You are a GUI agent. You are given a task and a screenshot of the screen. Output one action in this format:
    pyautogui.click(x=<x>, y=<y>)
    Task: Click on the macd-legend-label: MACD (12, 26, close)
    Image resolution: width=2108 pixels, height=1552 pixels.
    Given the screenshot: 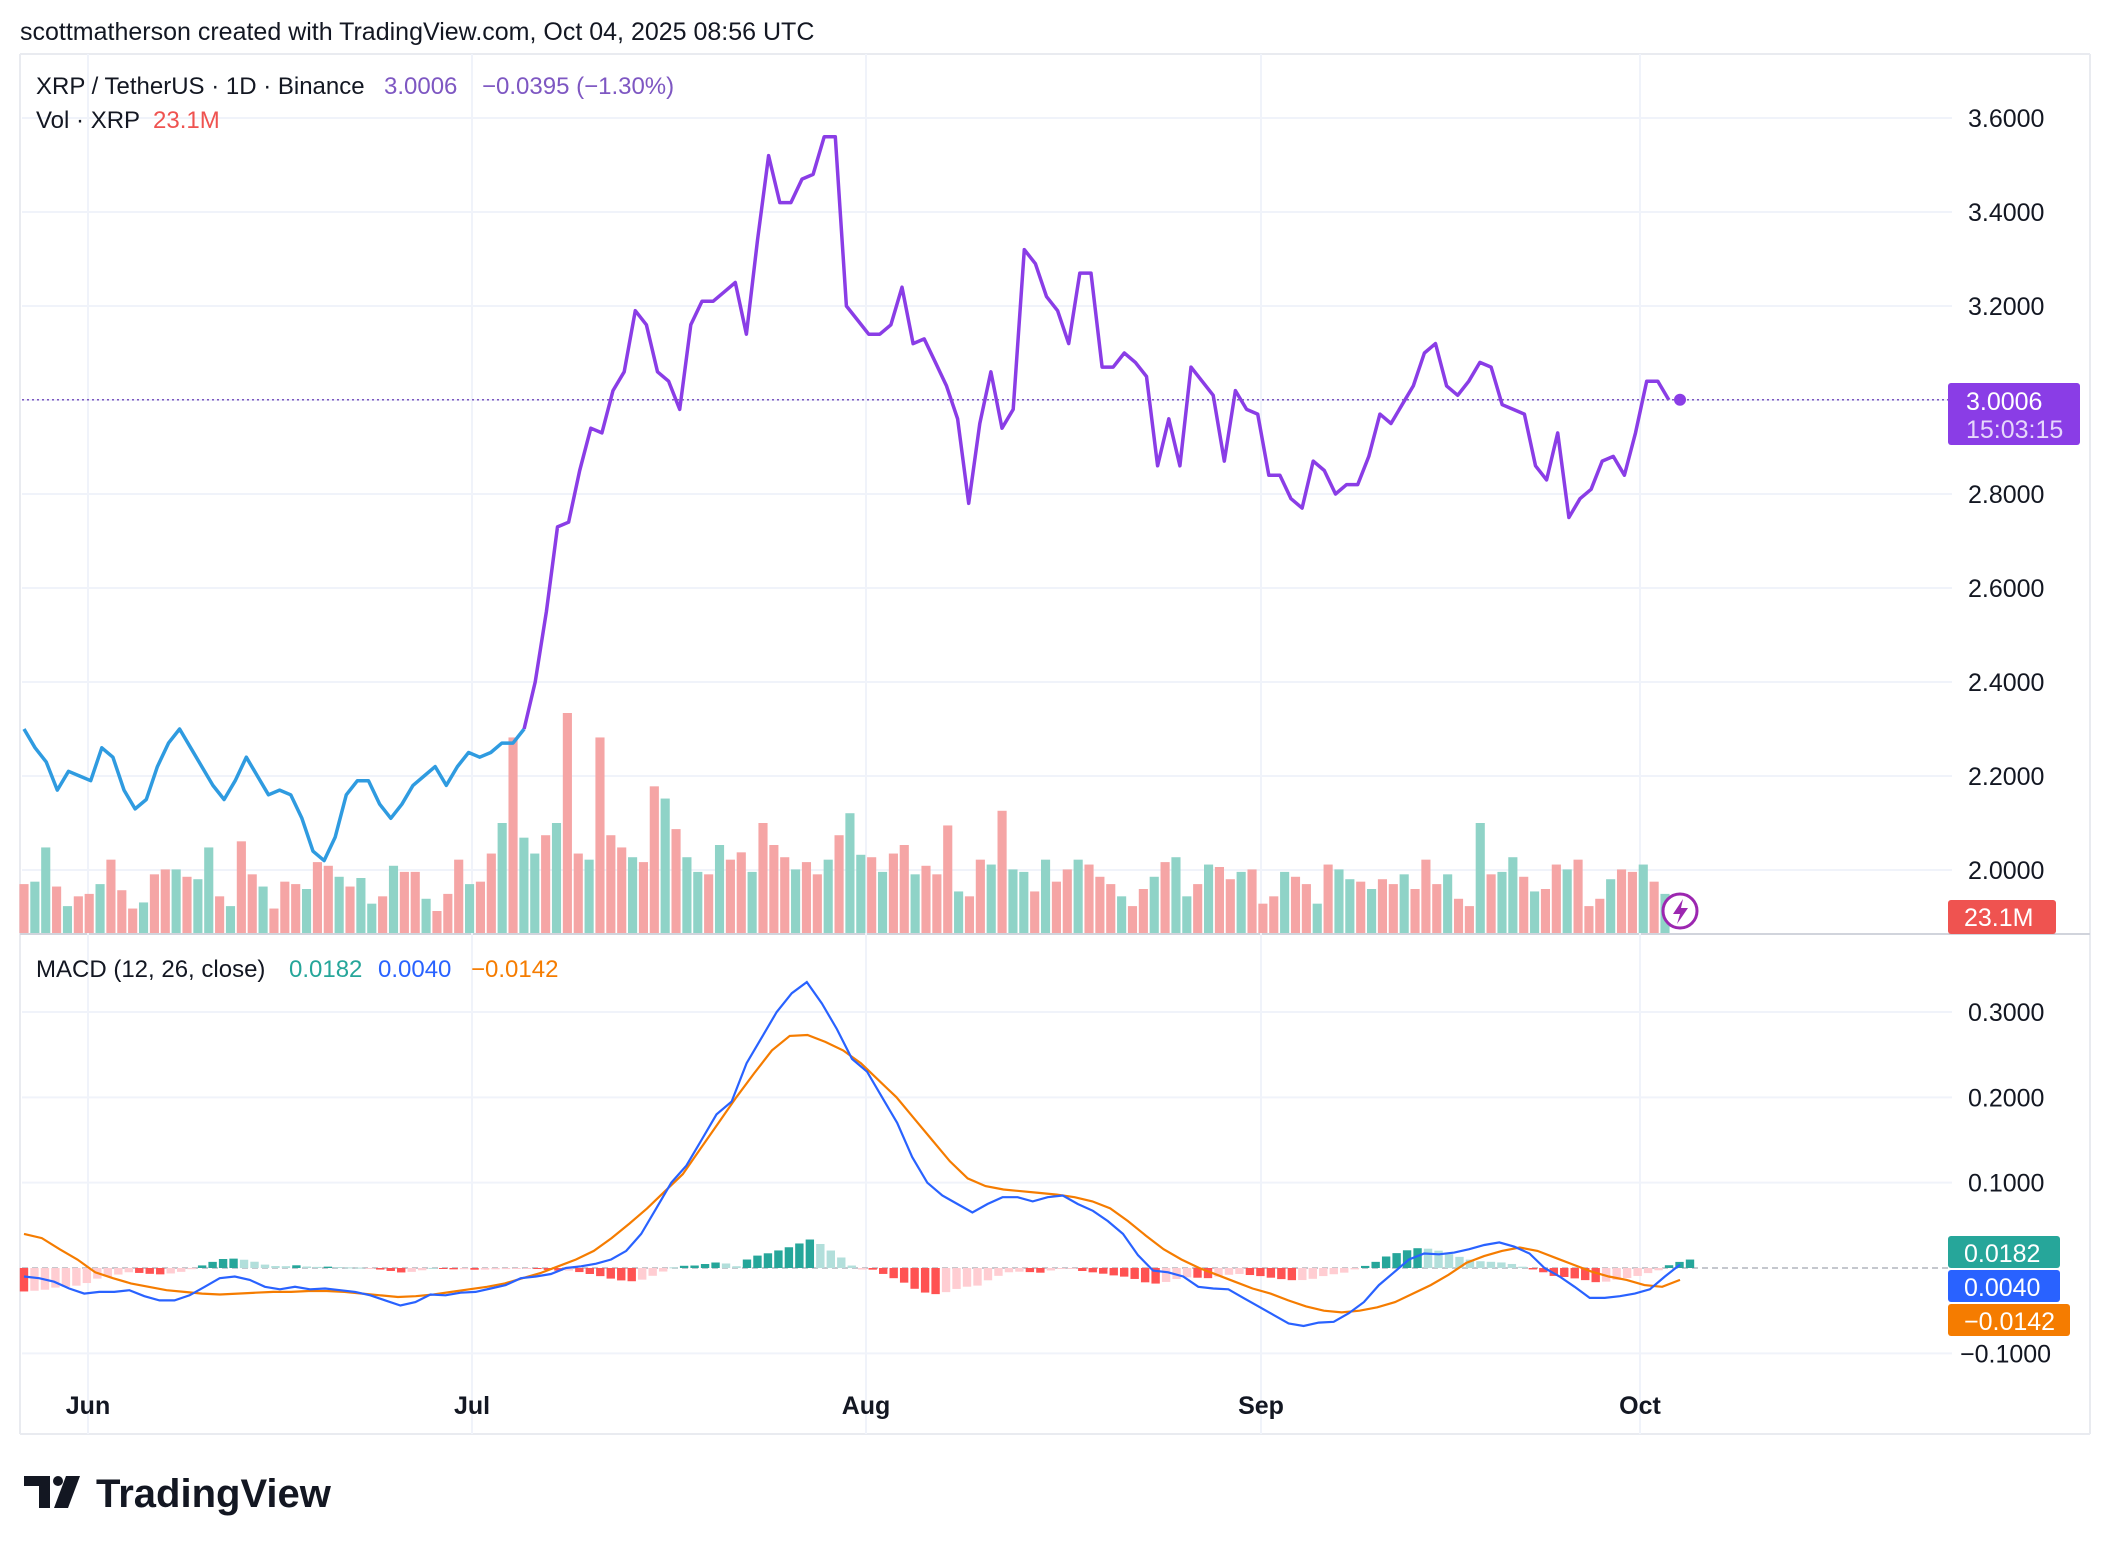 What is the action you would take?
    pyautogui.click(x=150, y=969)
    